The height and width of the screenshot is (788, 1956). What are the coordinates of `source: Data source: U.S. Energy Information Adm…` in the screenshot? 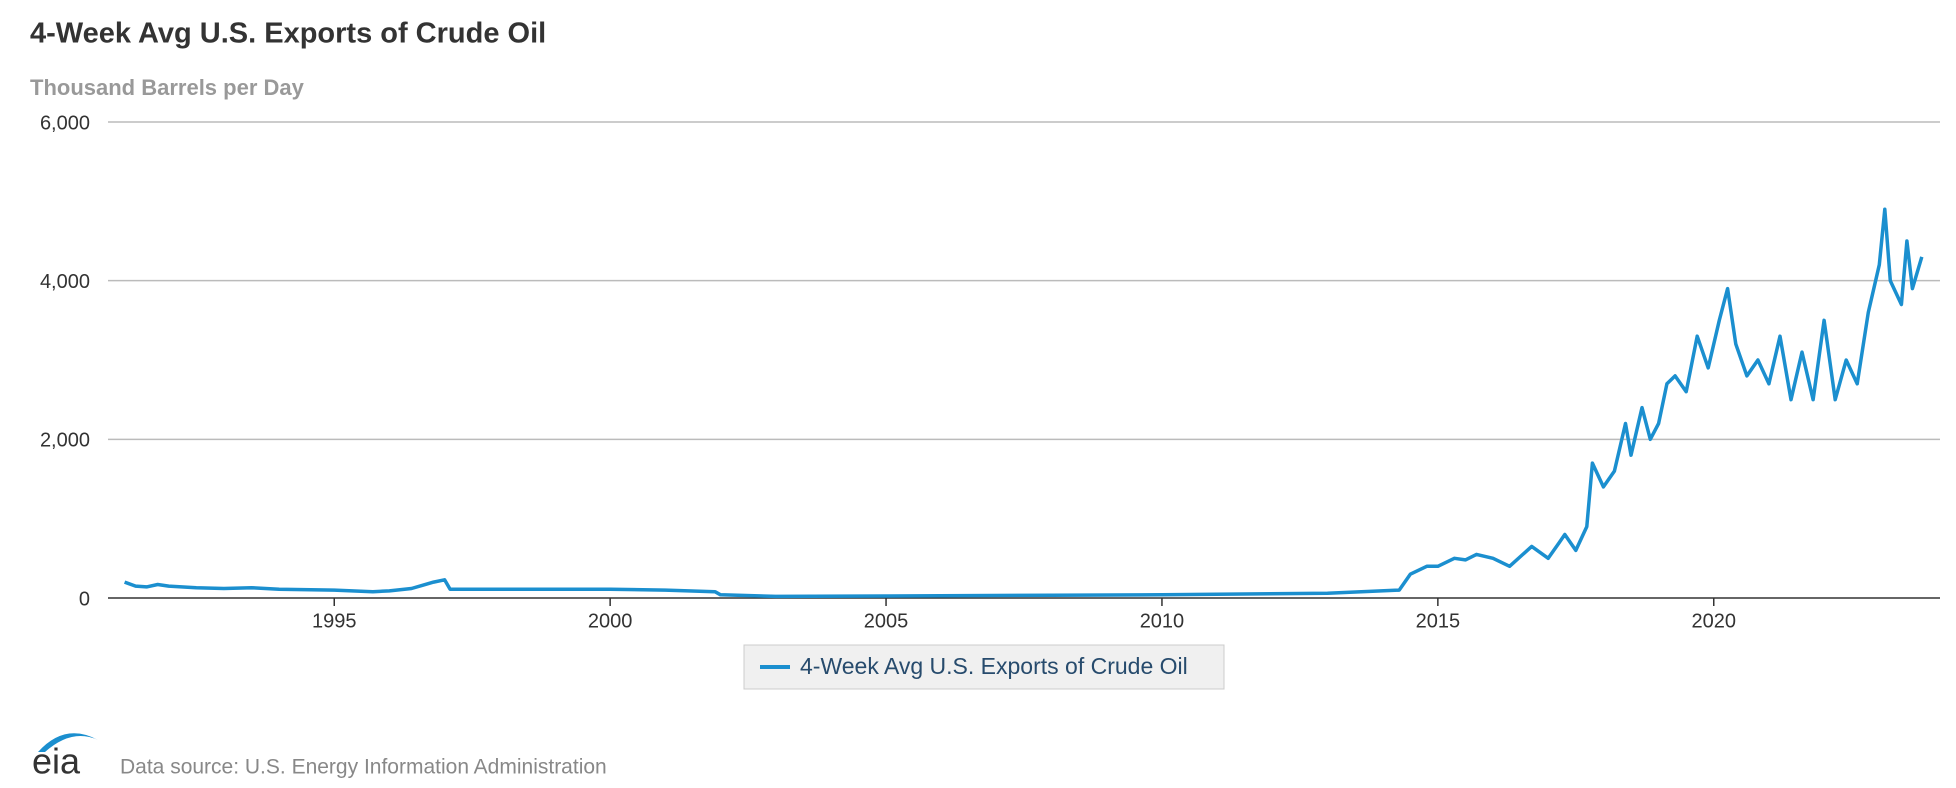 It's located at (363, 767).